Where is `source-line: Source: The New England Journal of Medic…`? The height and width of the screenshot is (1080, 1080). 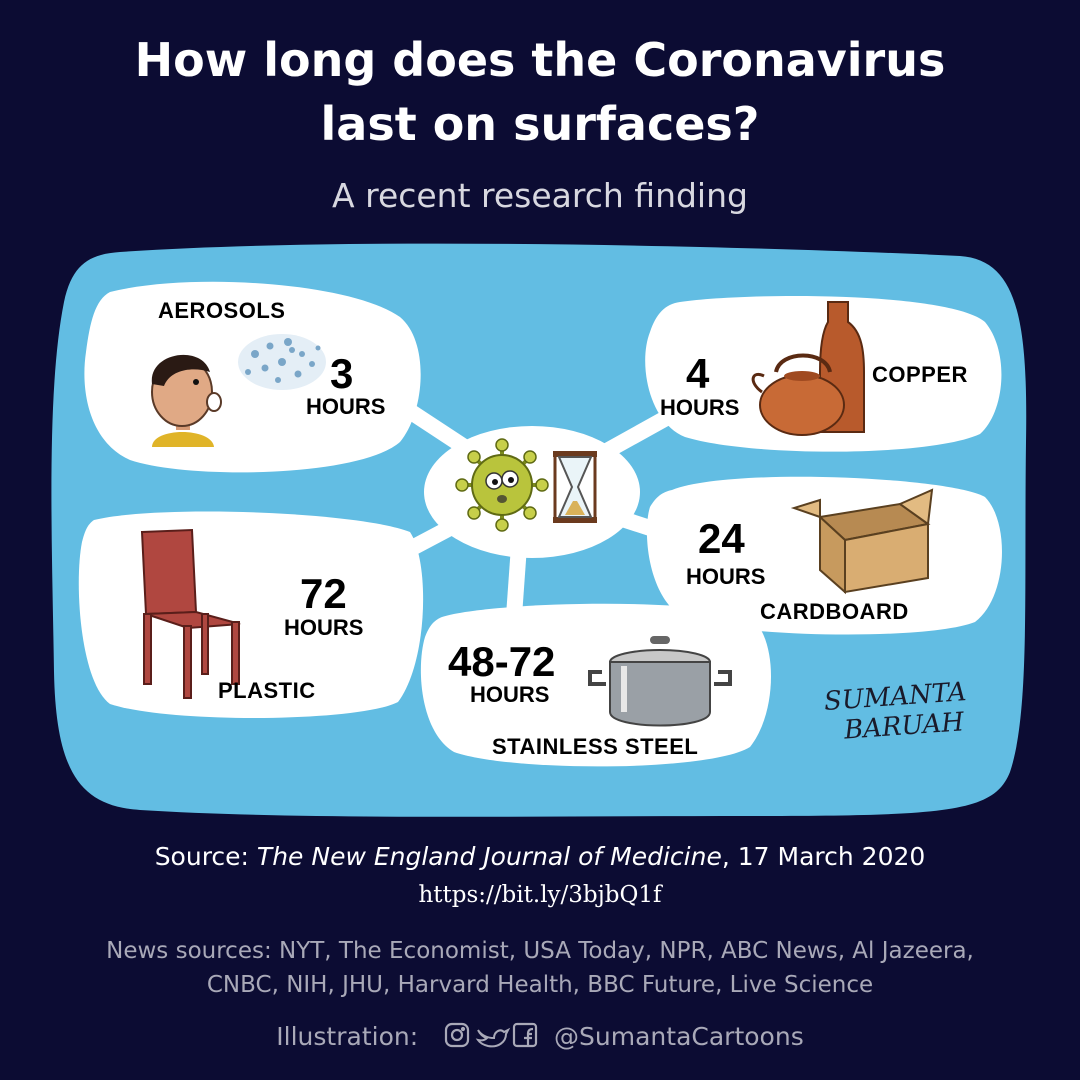
source-line: Source: The New England Journal of Medic… is located at coordinates (540, 856).